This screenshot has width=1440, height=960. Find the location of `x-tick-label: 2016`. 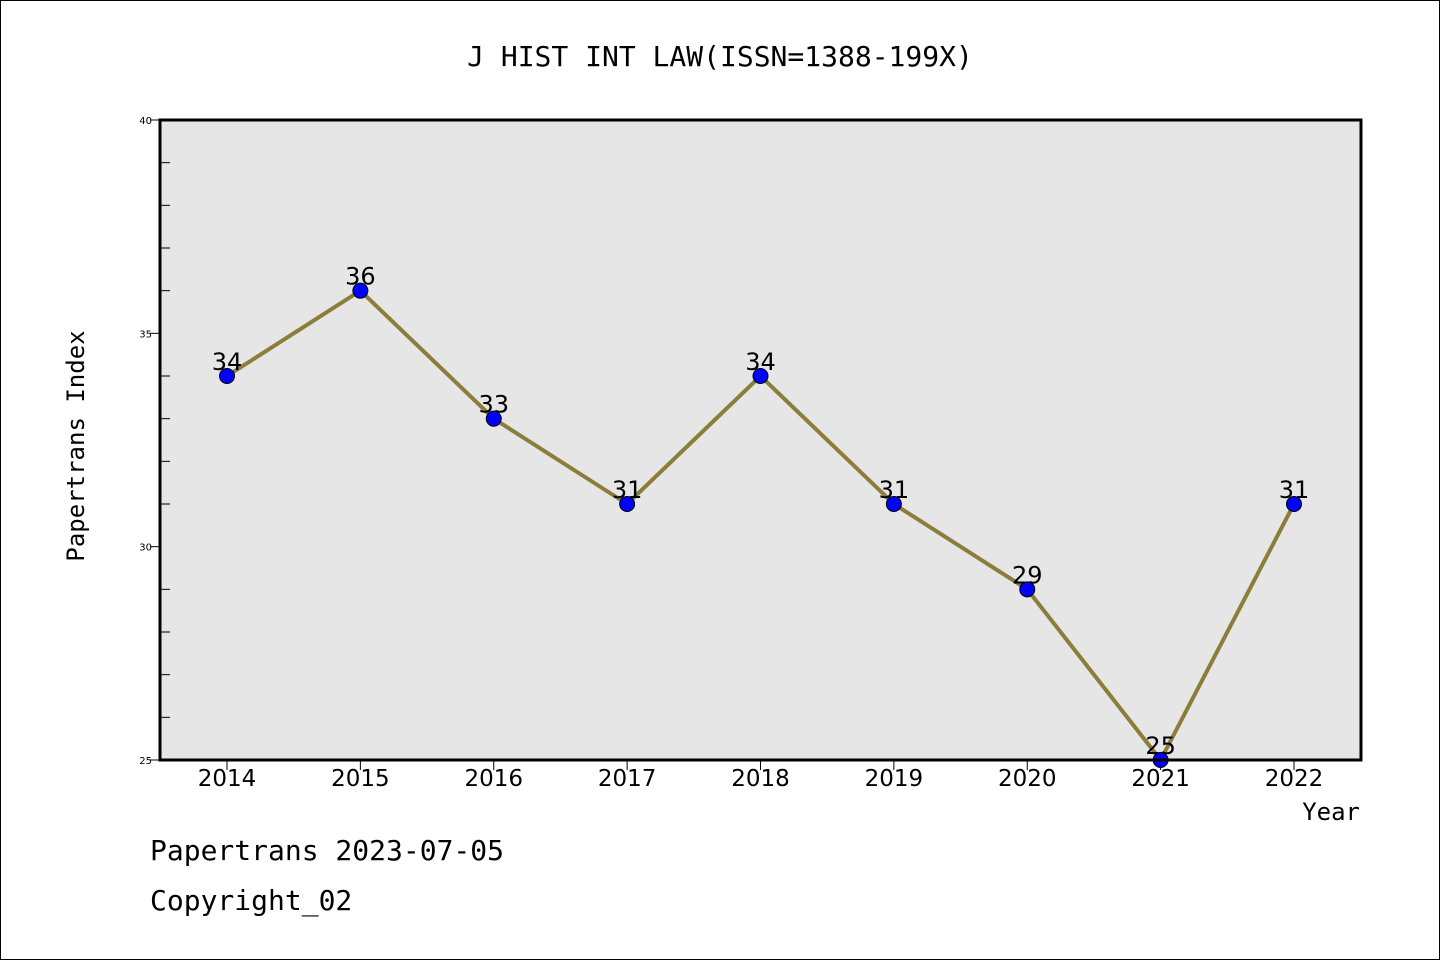

x-tick-label: 2016 is located at coordinates (493, 779).